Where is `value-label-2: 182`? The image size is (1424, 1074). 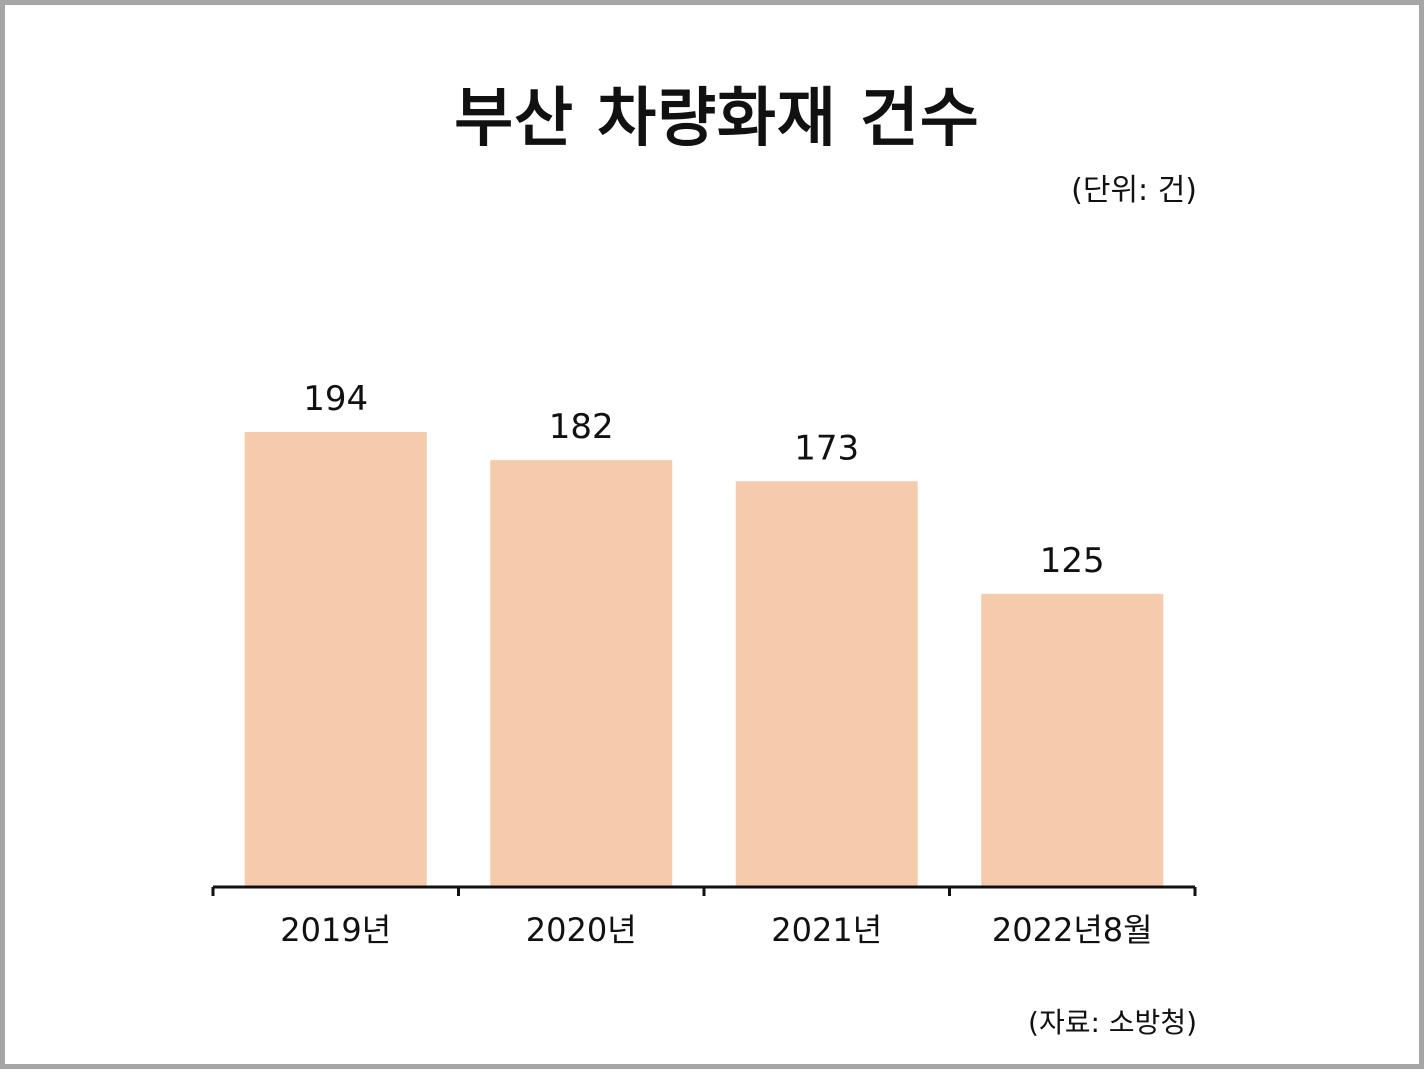
value-label-2: 182 is located at coordinates (581, 427).